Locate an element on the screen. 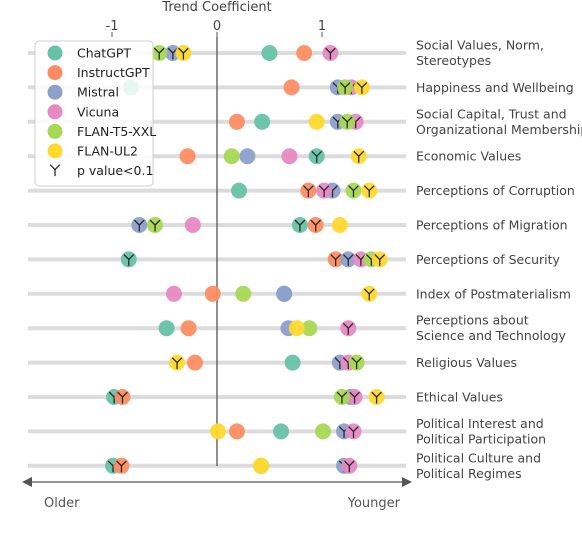 The width and height of the screenshot is (582, 544). category-label: Economic Values is located at coordinates (468, 156).